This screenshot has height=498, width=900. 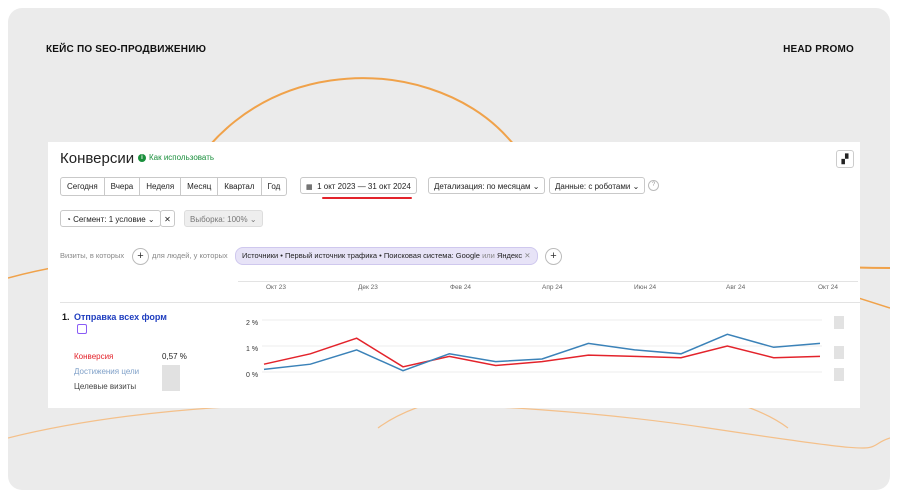 What do you see at coordinates (482, 186) in the screenshot?
I see `detail-label: Детализация: по месяцам` at bounding box center [482, 186].